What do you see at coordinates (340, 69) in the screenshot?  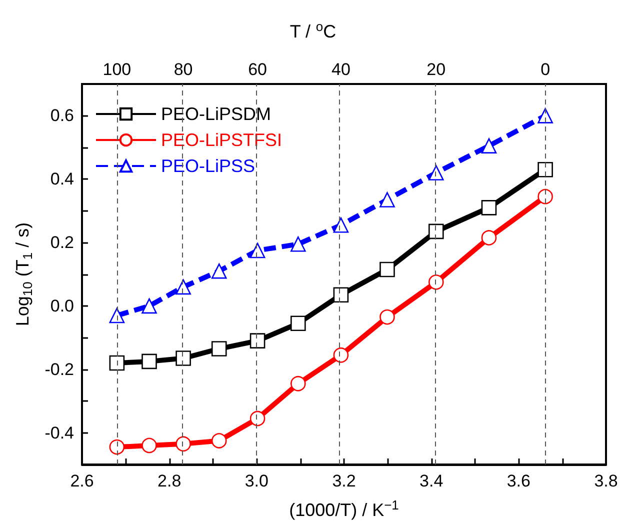 I see `text: 40` at bounding box center [340, 69].